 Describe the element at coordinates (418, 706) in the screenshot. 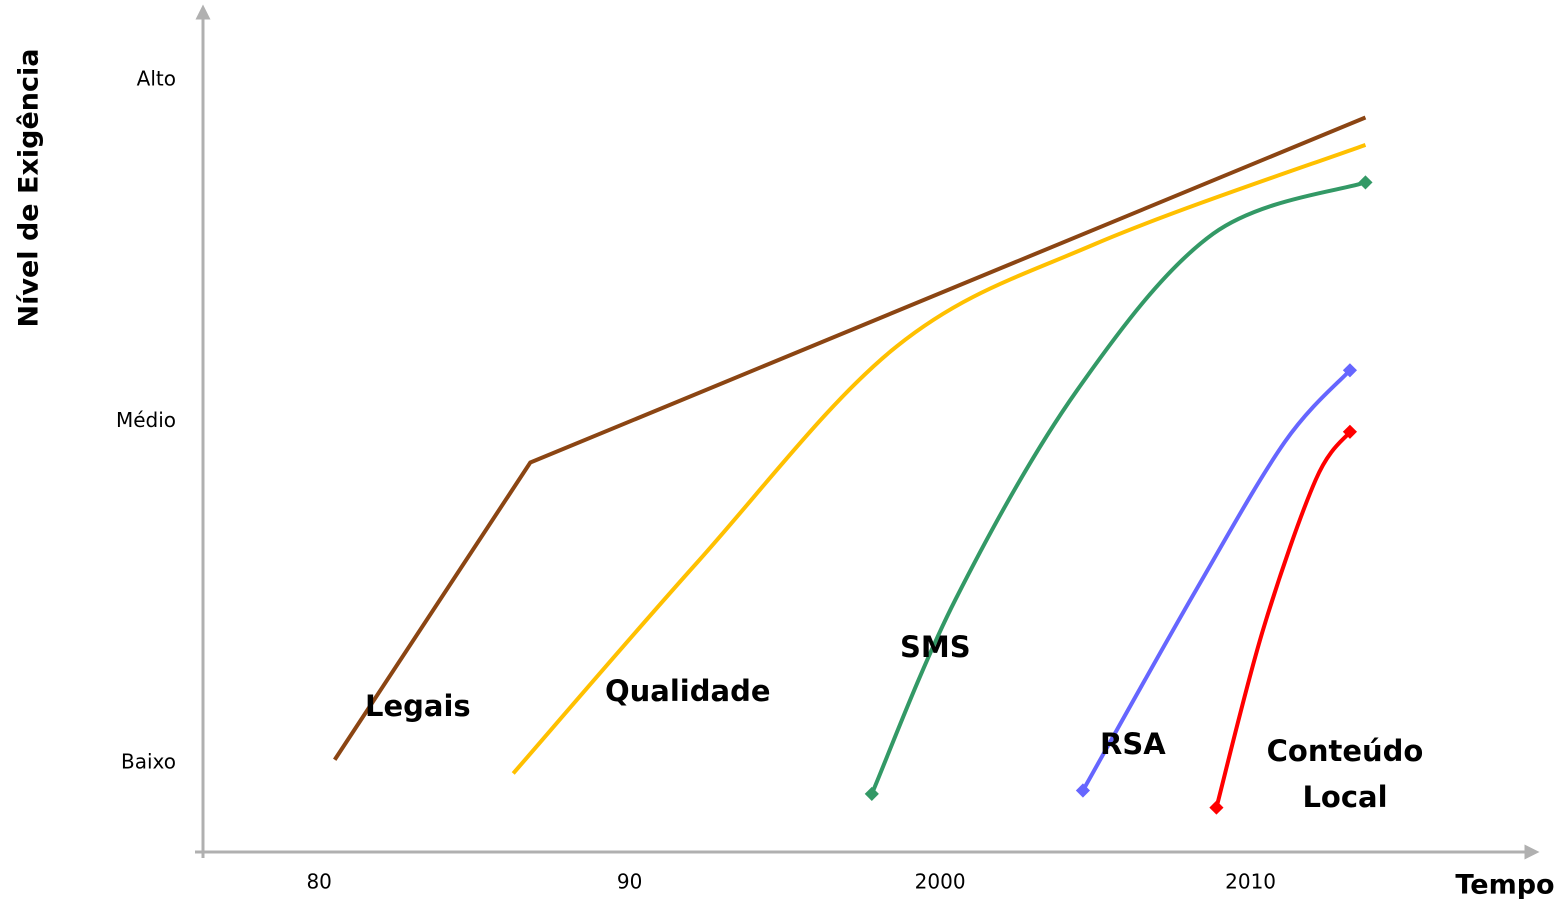

I see `series-label: Legais` at that location.